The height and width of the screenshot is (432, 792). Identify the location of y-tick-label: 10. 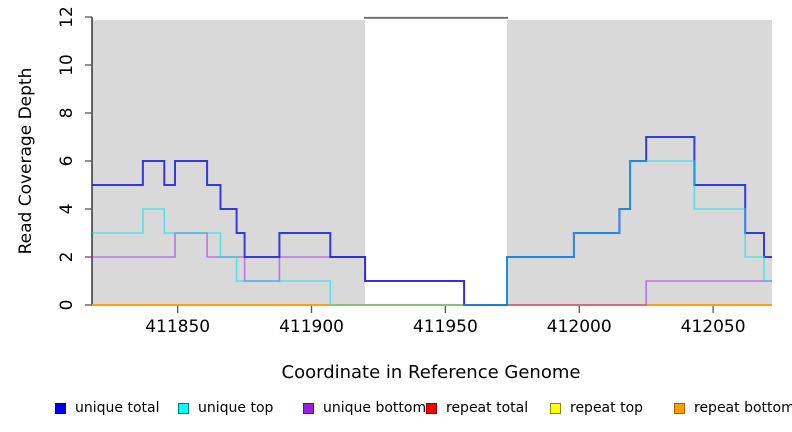
(67, 65).